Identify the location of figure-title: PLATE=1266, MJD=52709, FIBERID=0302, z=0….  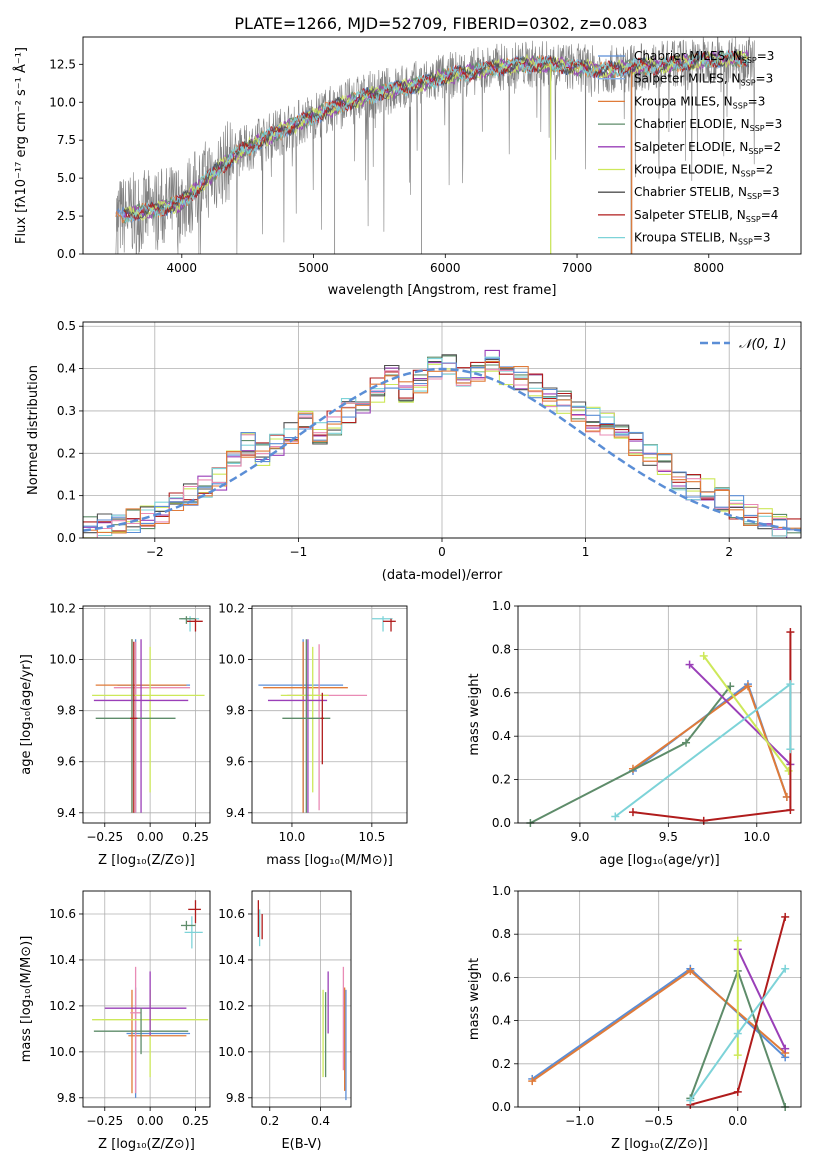
(440, 23).